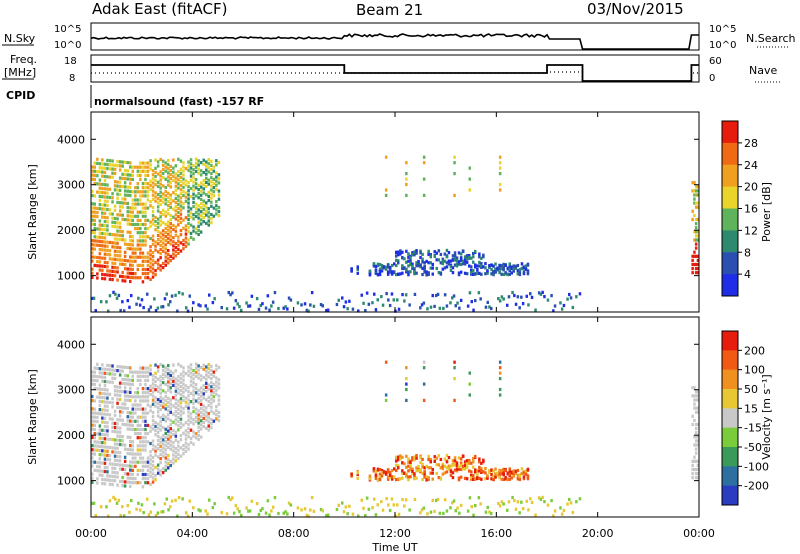 The image size is (800, 554). Describe the element at coordinates (751, 389) in the screenshot. I see `colorbar-tick-label: 50` at that location.